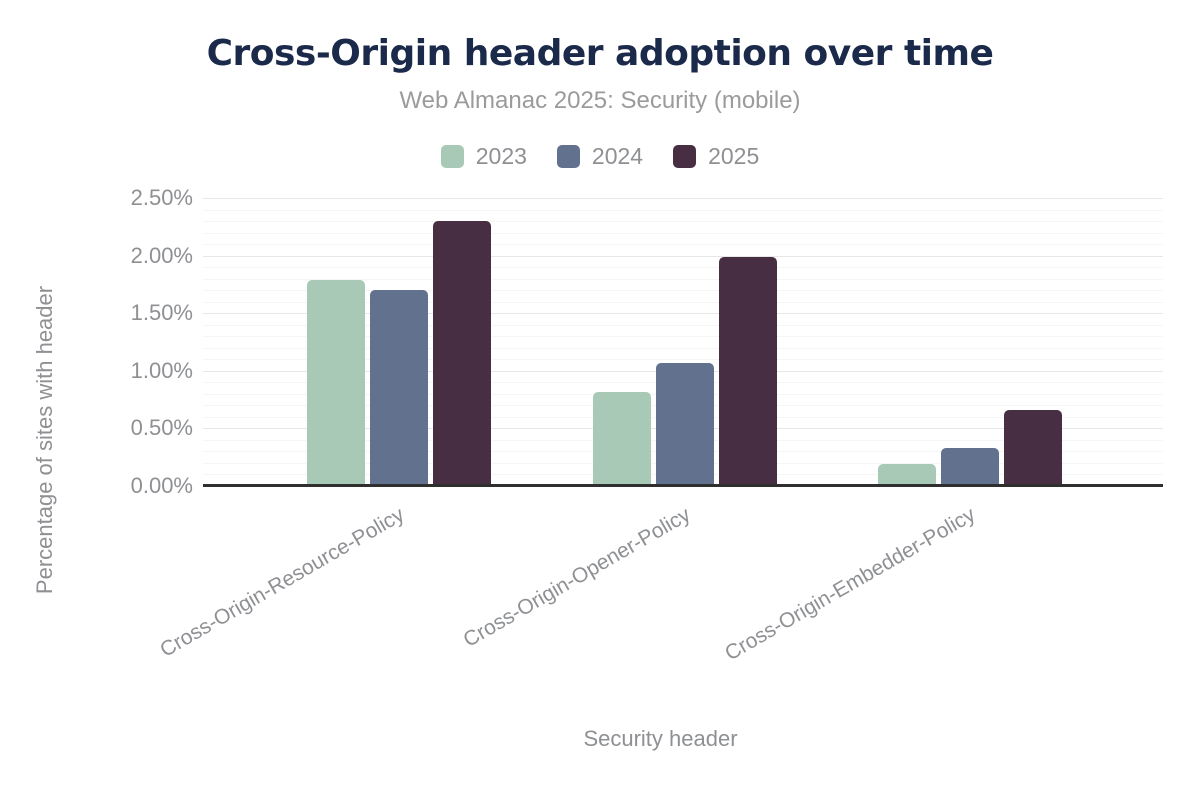 This screenshot has width=1200, height=802. What do you see at coordinates (576, 577) in the screenshot?
I see `x-tick-label: Cross-Origin-Opener-Policy` at bounding box center [576, 577].